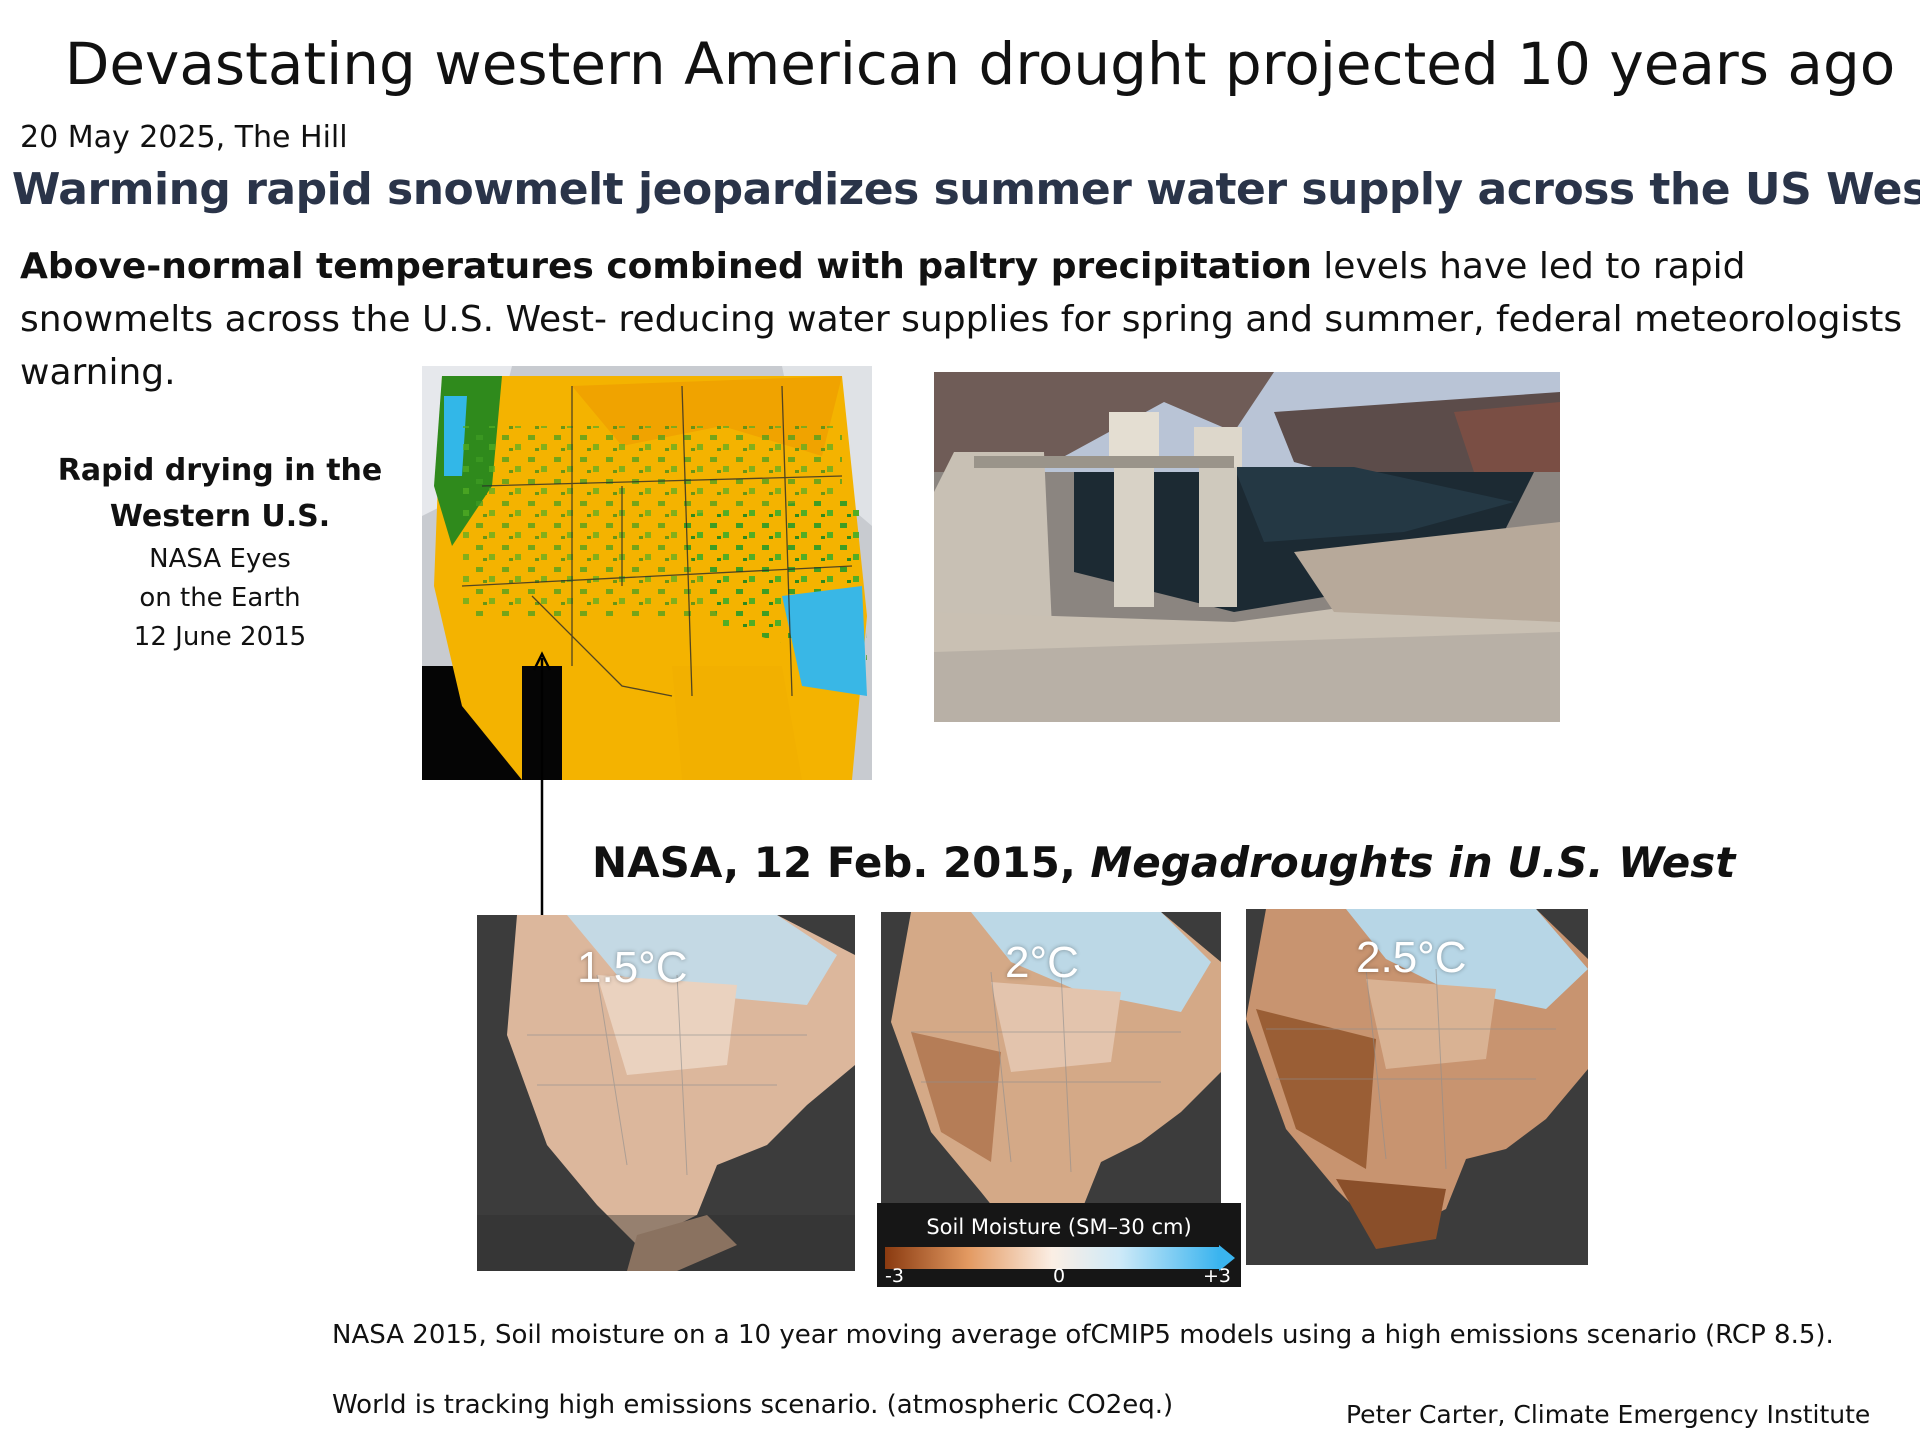  I want to click on legend-colorbar, so click(1052, 1258).